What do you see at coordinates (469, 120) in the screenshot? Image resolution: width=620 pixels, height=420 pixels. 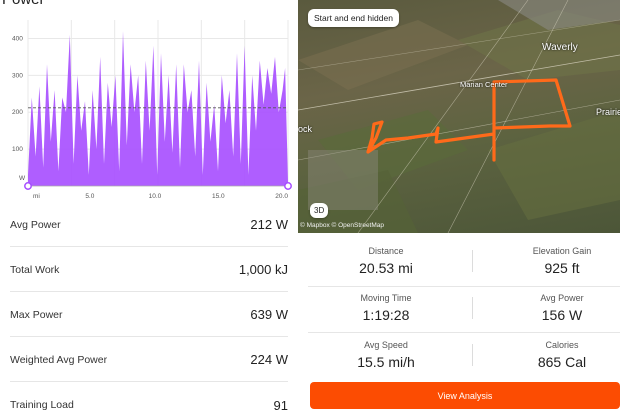 I see `route-line` at bounding box center [469, 120].